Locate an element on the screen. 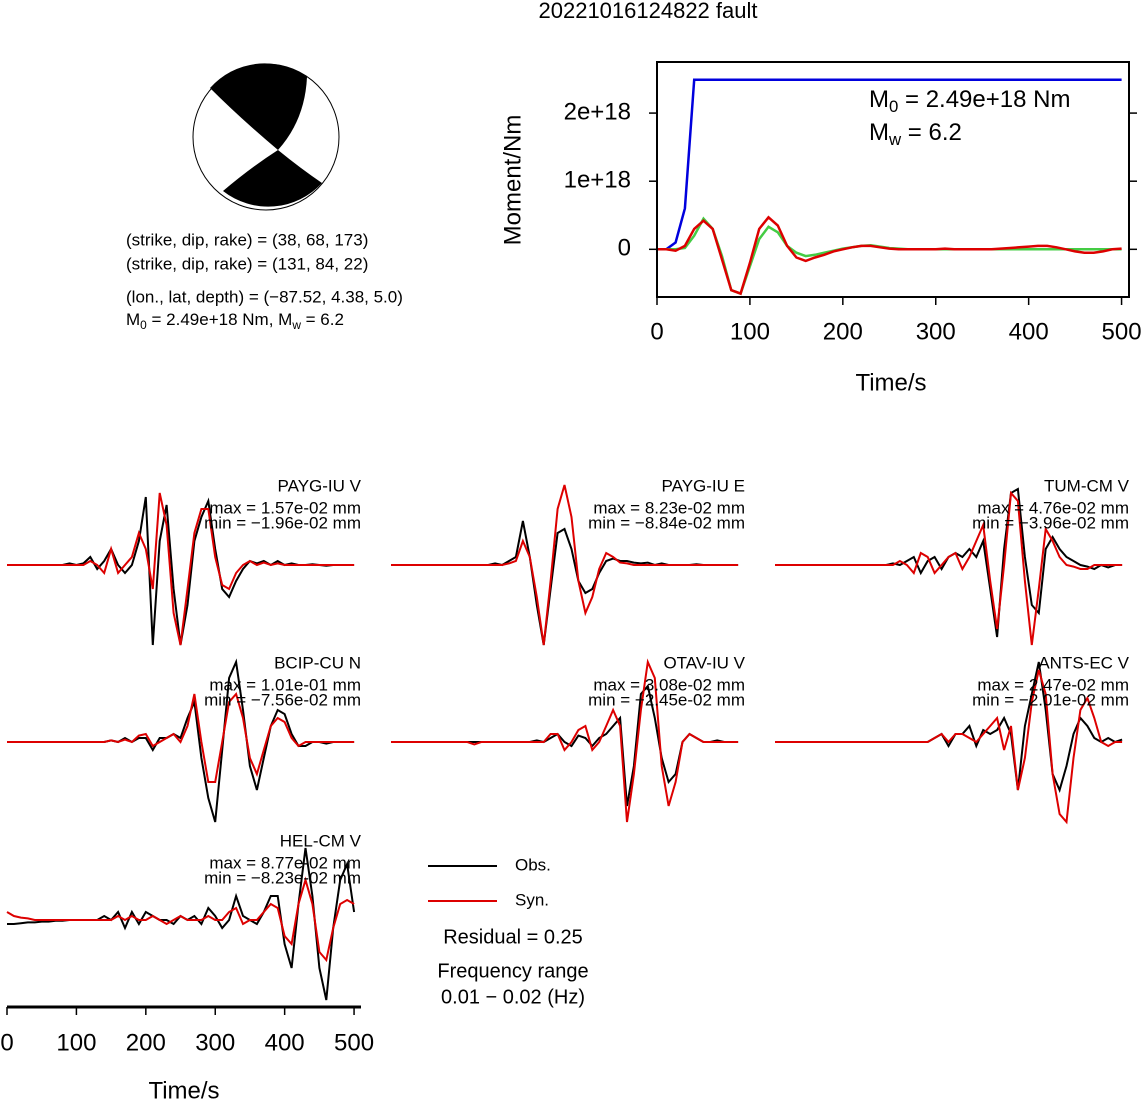  legend-label: Obs. is located at coordinates (533, 864).